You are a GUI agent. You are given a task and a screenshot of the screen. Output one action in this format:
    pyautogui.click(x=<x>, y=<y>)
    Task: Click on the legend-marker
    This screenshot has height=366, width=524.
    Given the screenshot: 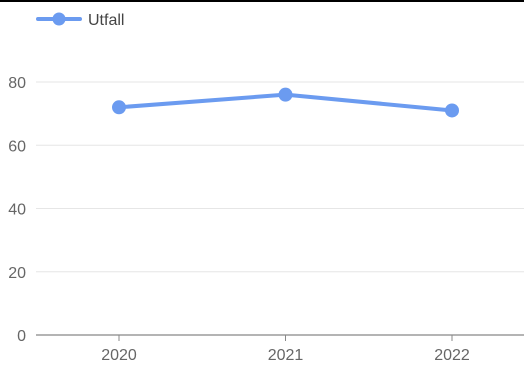 What is the action you would take?
    pyautogui.click(x=59, y=19)
    